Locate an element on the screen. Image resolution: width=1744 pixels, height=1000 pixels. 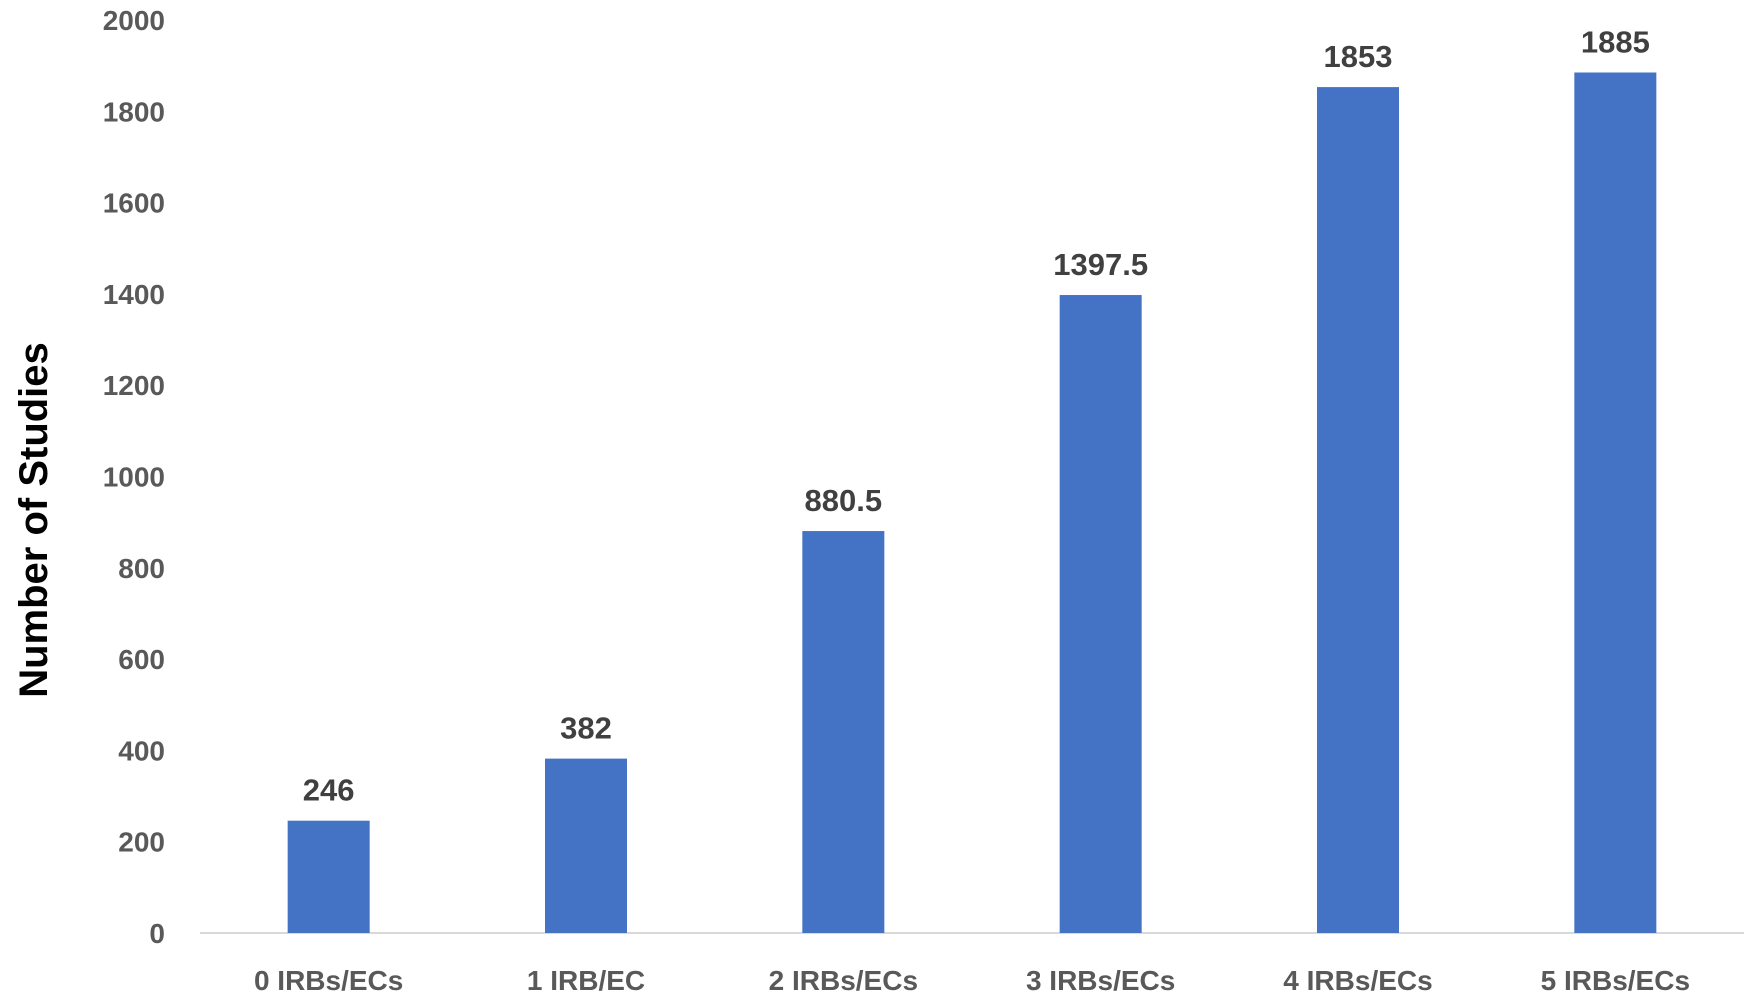
bar-value-label: 1853 is located at coordinates (1358, 56).